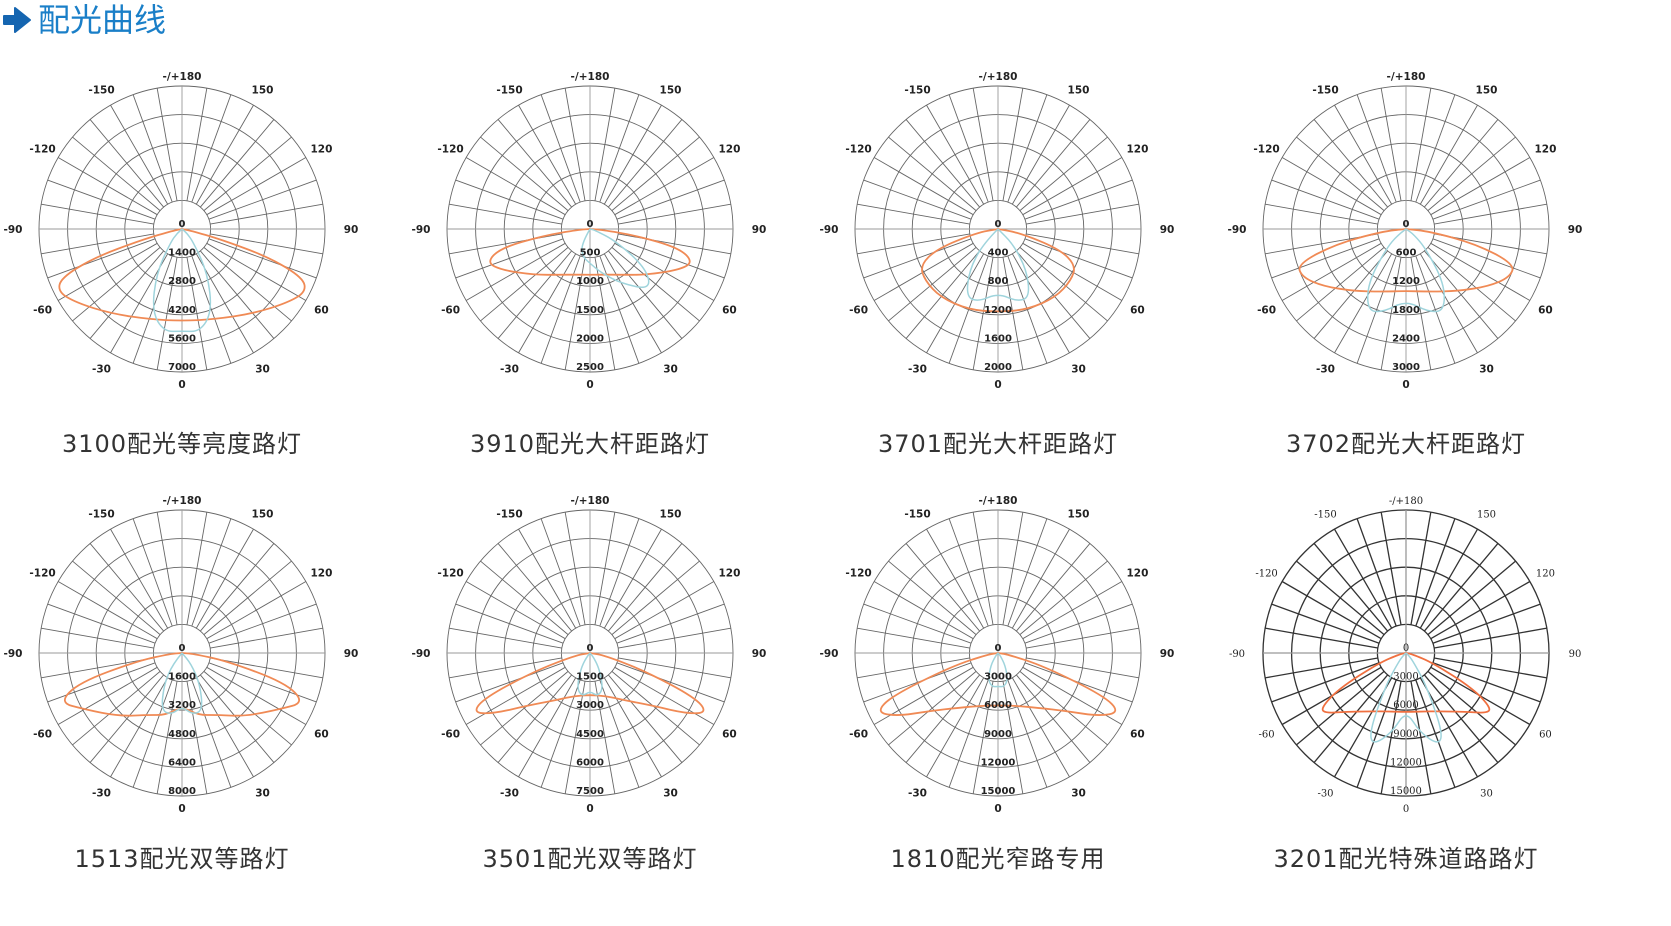  I want to click on angle-tick-label: 120, so click(321, 574).